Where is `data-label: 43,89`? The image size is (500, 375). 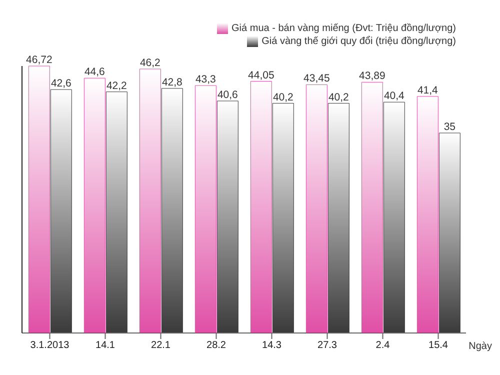 data-label: 43,89 is located at coordinates (372, 76).